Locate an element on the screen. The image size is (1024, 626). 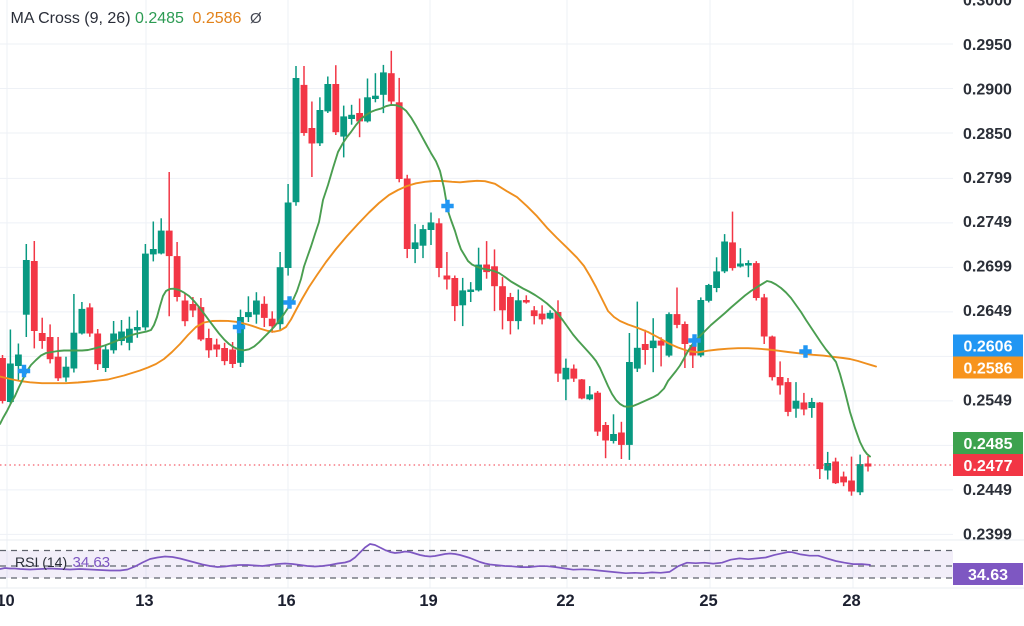
svg-text: 13 is located at coordinates (144, 601).